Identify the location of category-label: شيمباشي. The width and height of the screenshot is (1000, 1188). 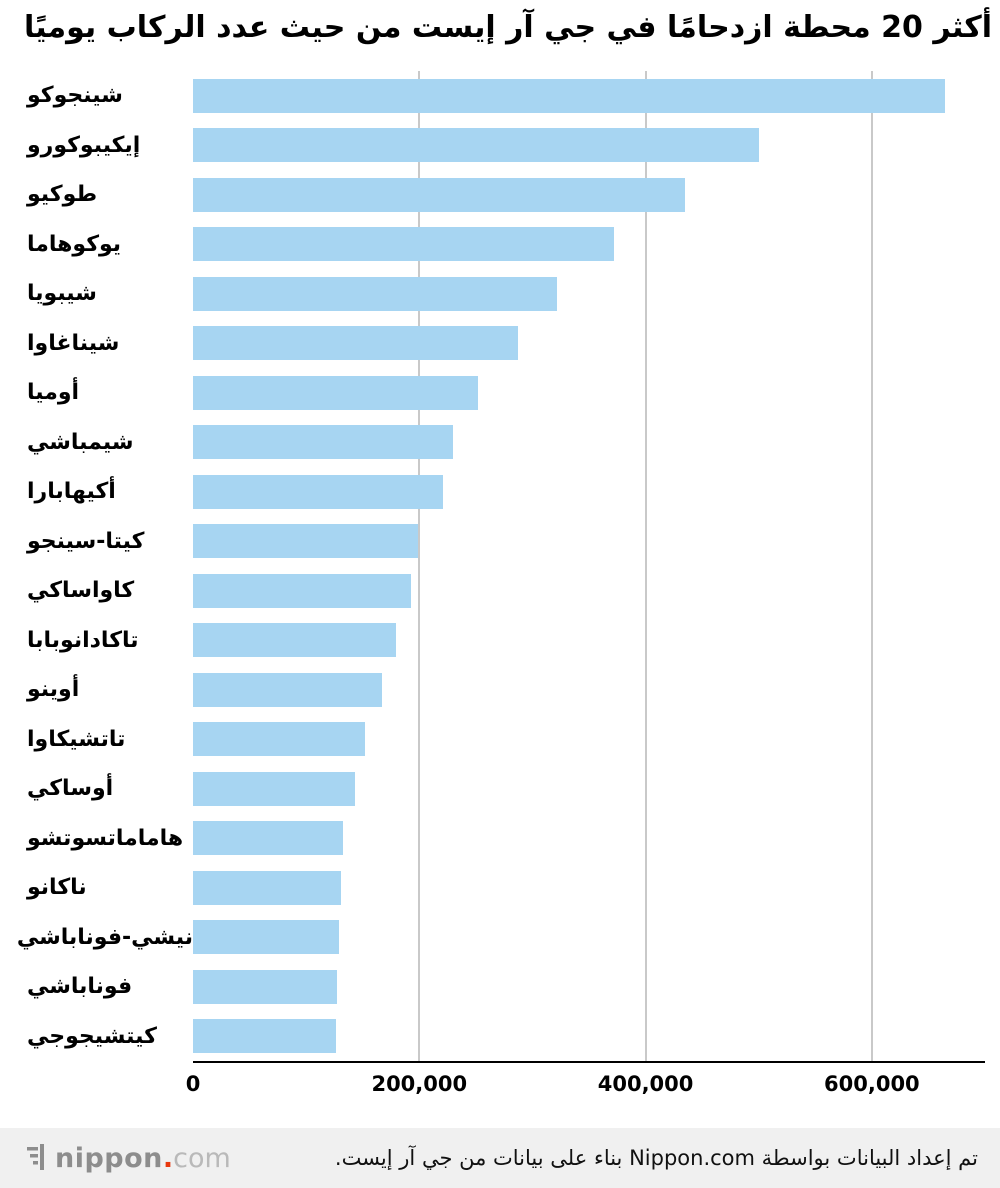
(80, 442).